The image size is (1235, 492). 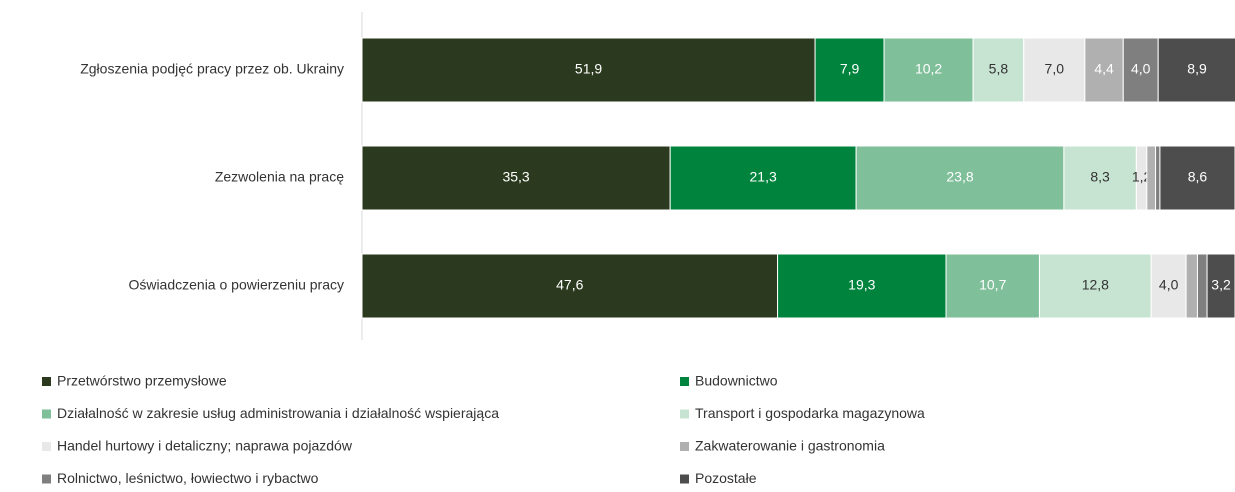 What do you see at coordinates (736, 381) in the screenshot?
I see `legend-label: Budownictwo` at bounding box center [736, 381].